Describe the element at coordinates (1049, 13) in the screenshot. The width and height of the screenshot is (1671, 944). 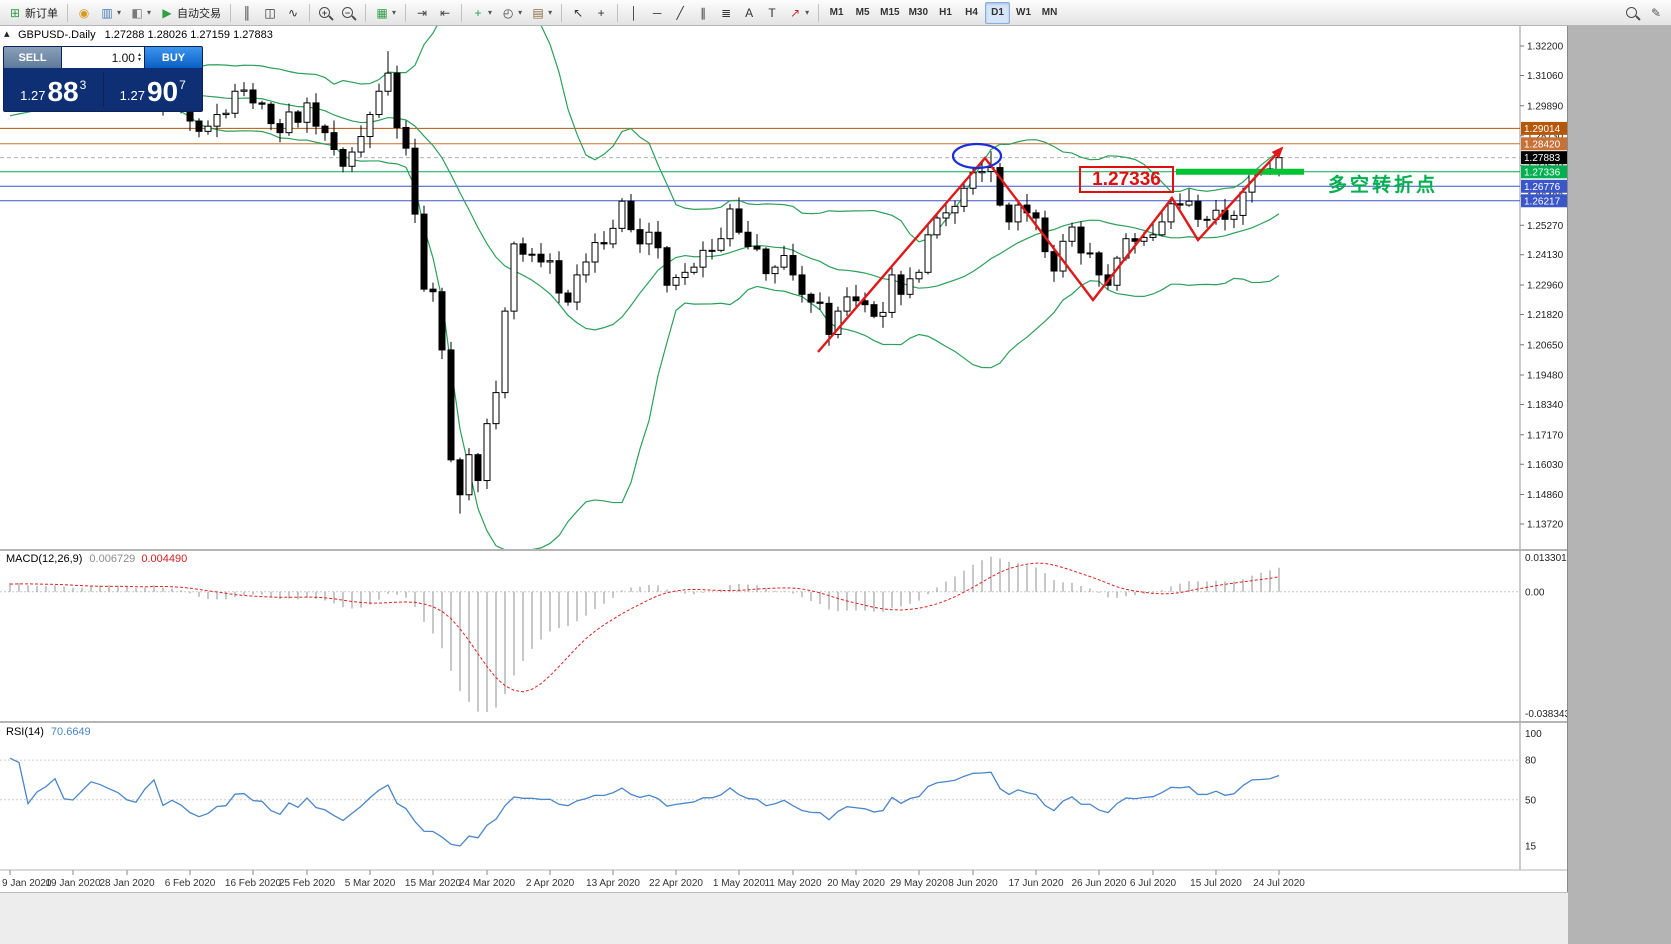
I see `timeframe-mn-button: MN` at that location.